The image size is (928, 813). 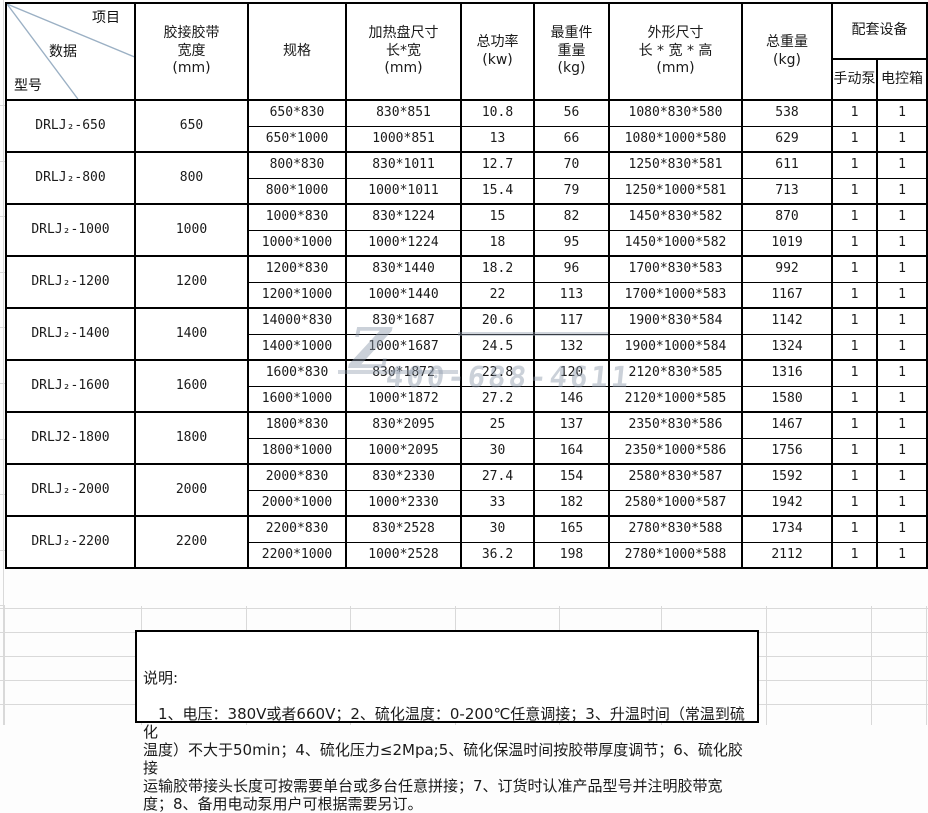 What do you see at coordinates (675, 373) in the screenshot?
I see `cell-overall-dims: 2120*830*585` at bounding box center [675, 373].